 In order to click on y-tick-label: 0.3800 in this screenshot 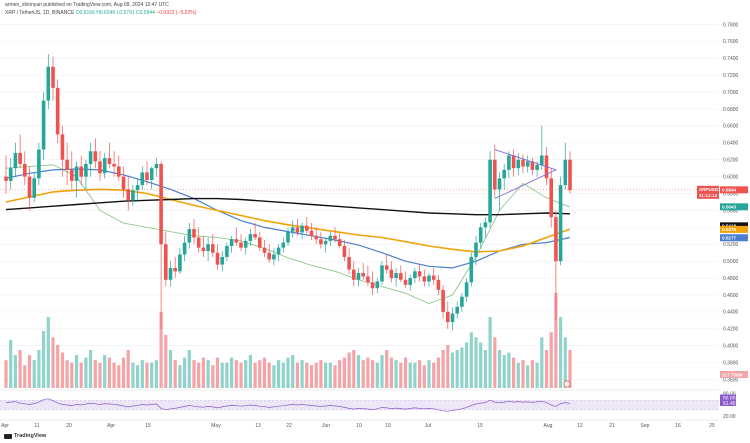, I will do `click(731, 363)`.